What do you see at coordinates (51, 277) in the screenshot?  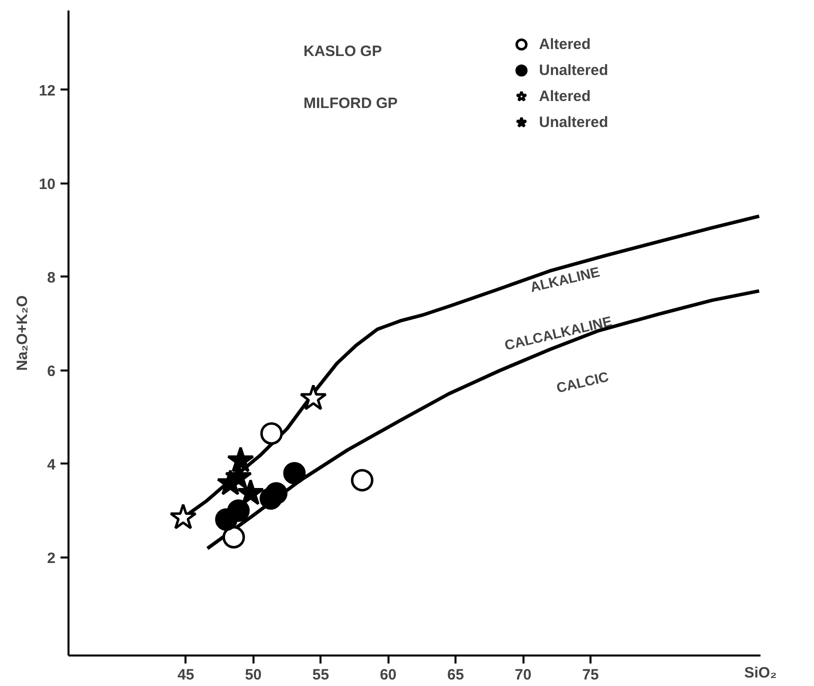 I see `y-tick-label: 8` at bounding box center [51, 277].